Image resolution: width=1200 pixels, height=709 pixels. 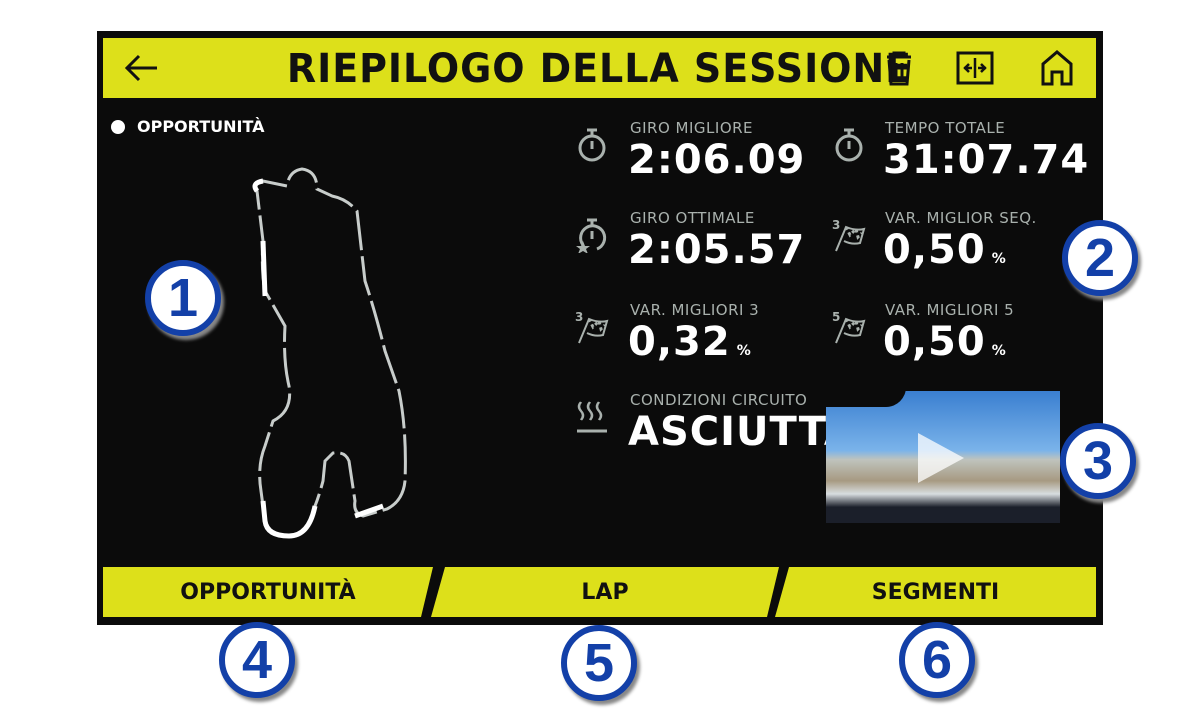 I want to click on svg-text: 5, so click(x=836, y=317).